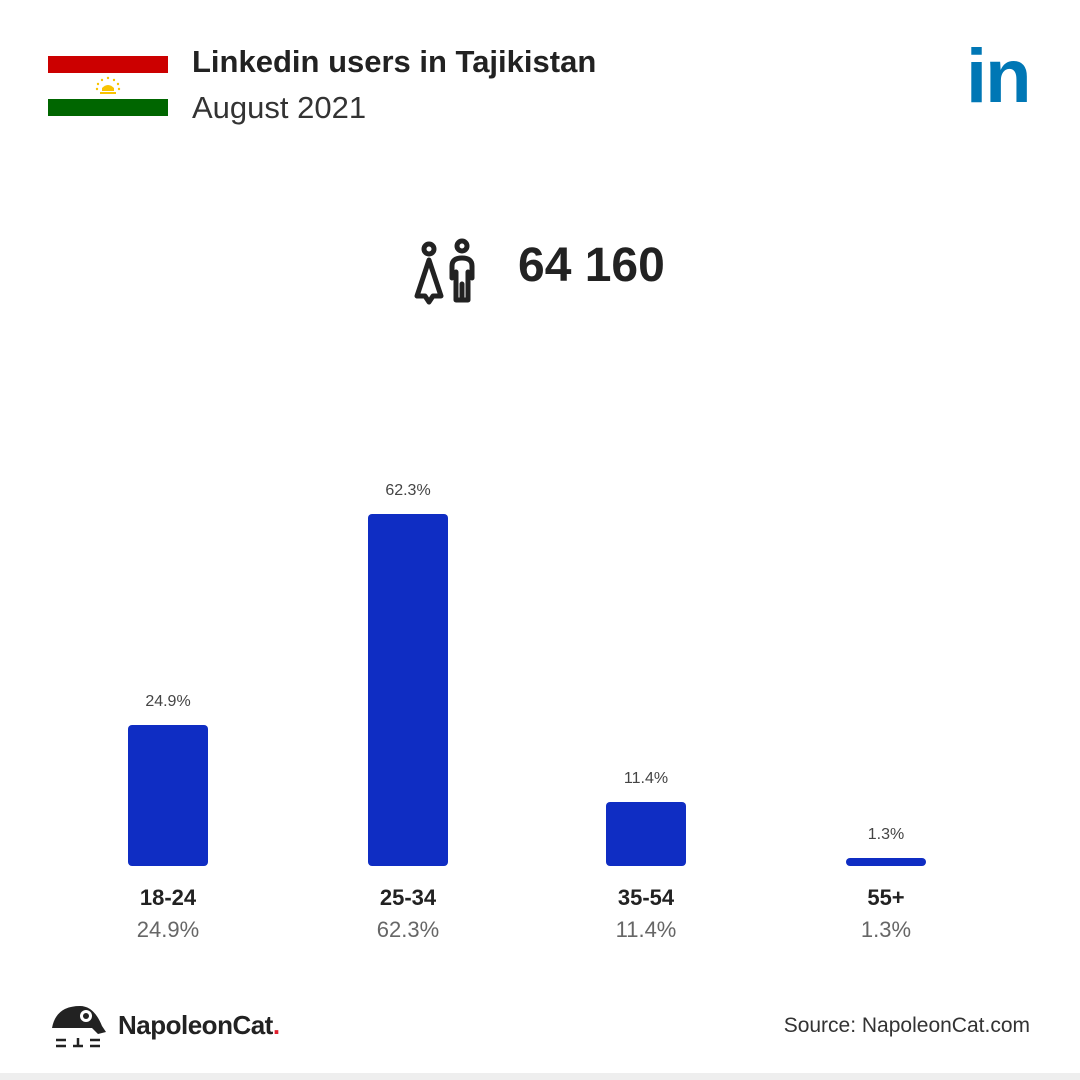 This screenshot has width=1080, height=1080. What do you see at coordinates (540, 1076) in the screenshot?
I see `footer-strip` at bounding box center [540, 1076].